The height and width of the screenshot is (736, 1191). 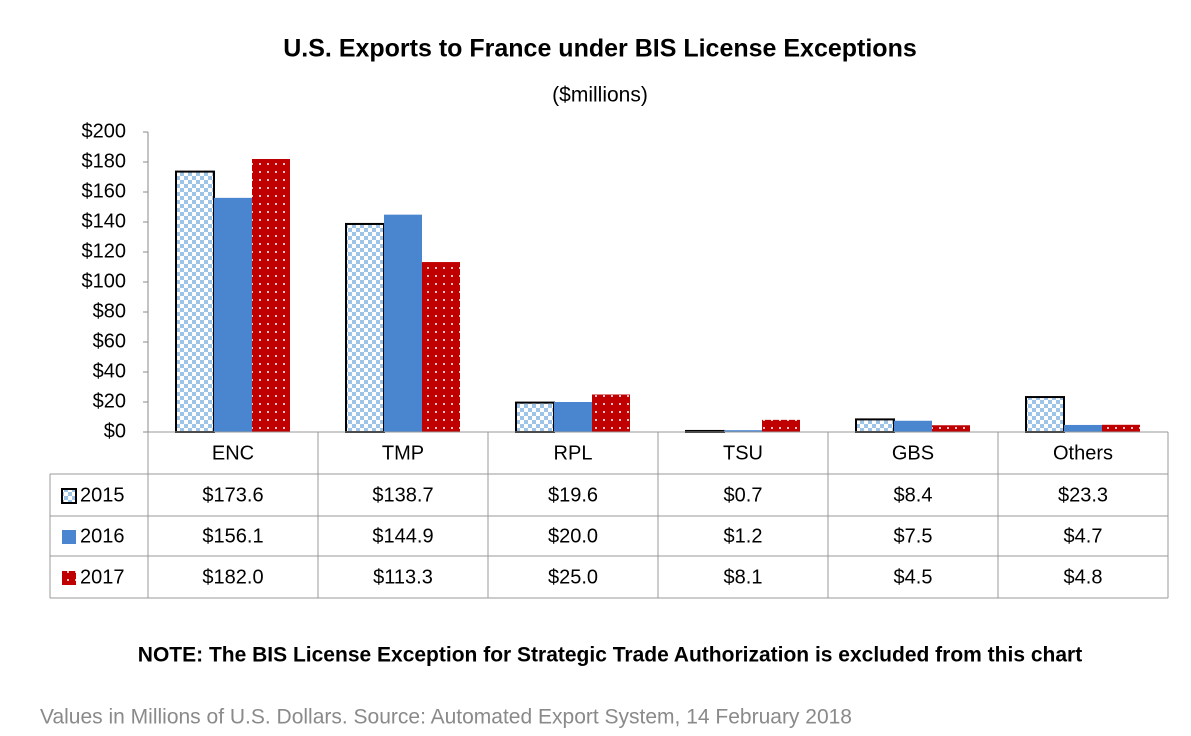 I want to click on table-value: $8.1, so click(x=743, y=577).